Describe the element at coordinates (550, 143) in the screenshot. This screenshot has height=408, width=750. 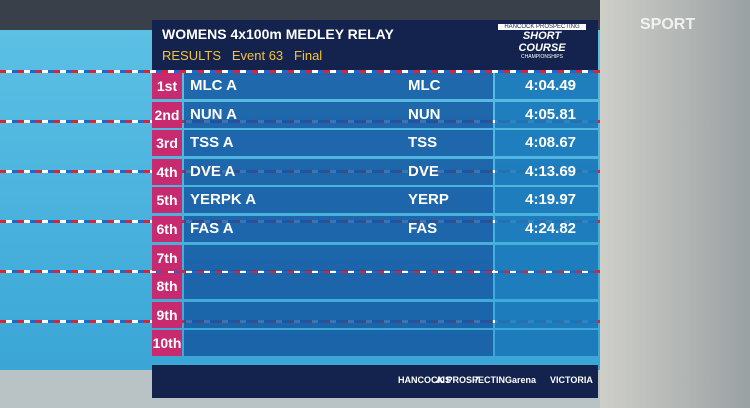
I see `time: 4:08.67` at that location.